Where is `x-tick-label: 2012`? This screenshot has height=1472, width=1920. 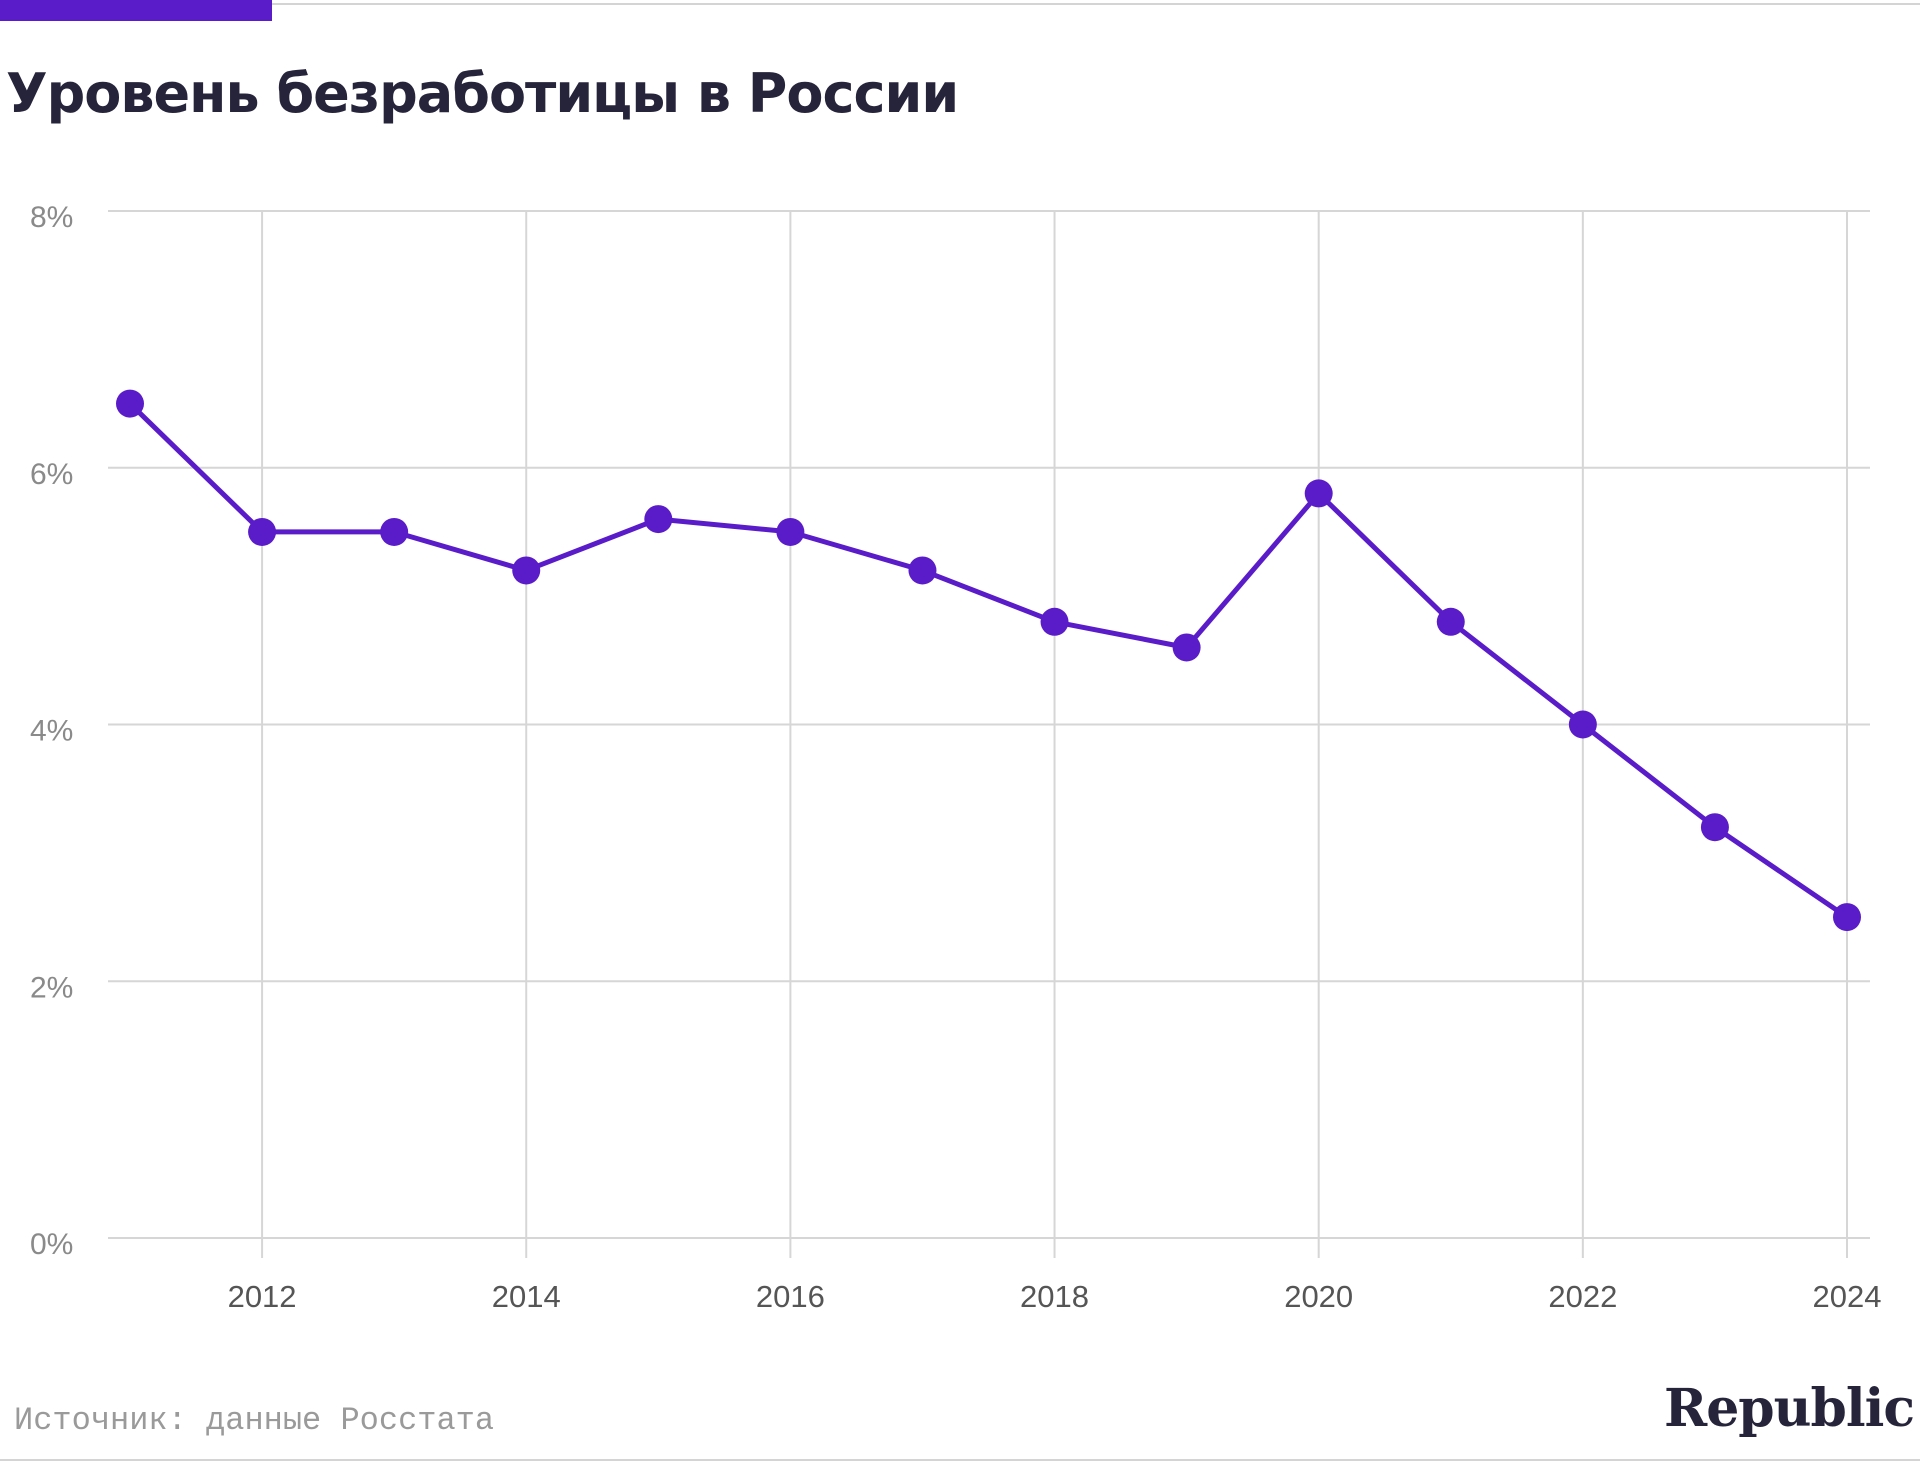 x-tick-label: 2012 is located at coordinates (262, 1296).